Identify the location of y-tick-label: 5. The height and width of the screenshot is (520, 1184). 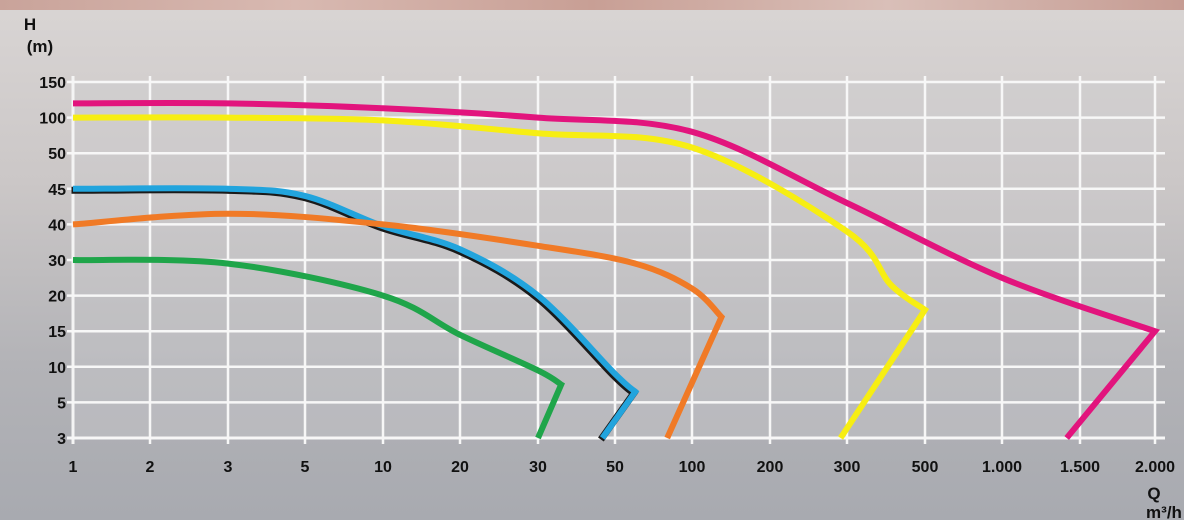
(61, 403).